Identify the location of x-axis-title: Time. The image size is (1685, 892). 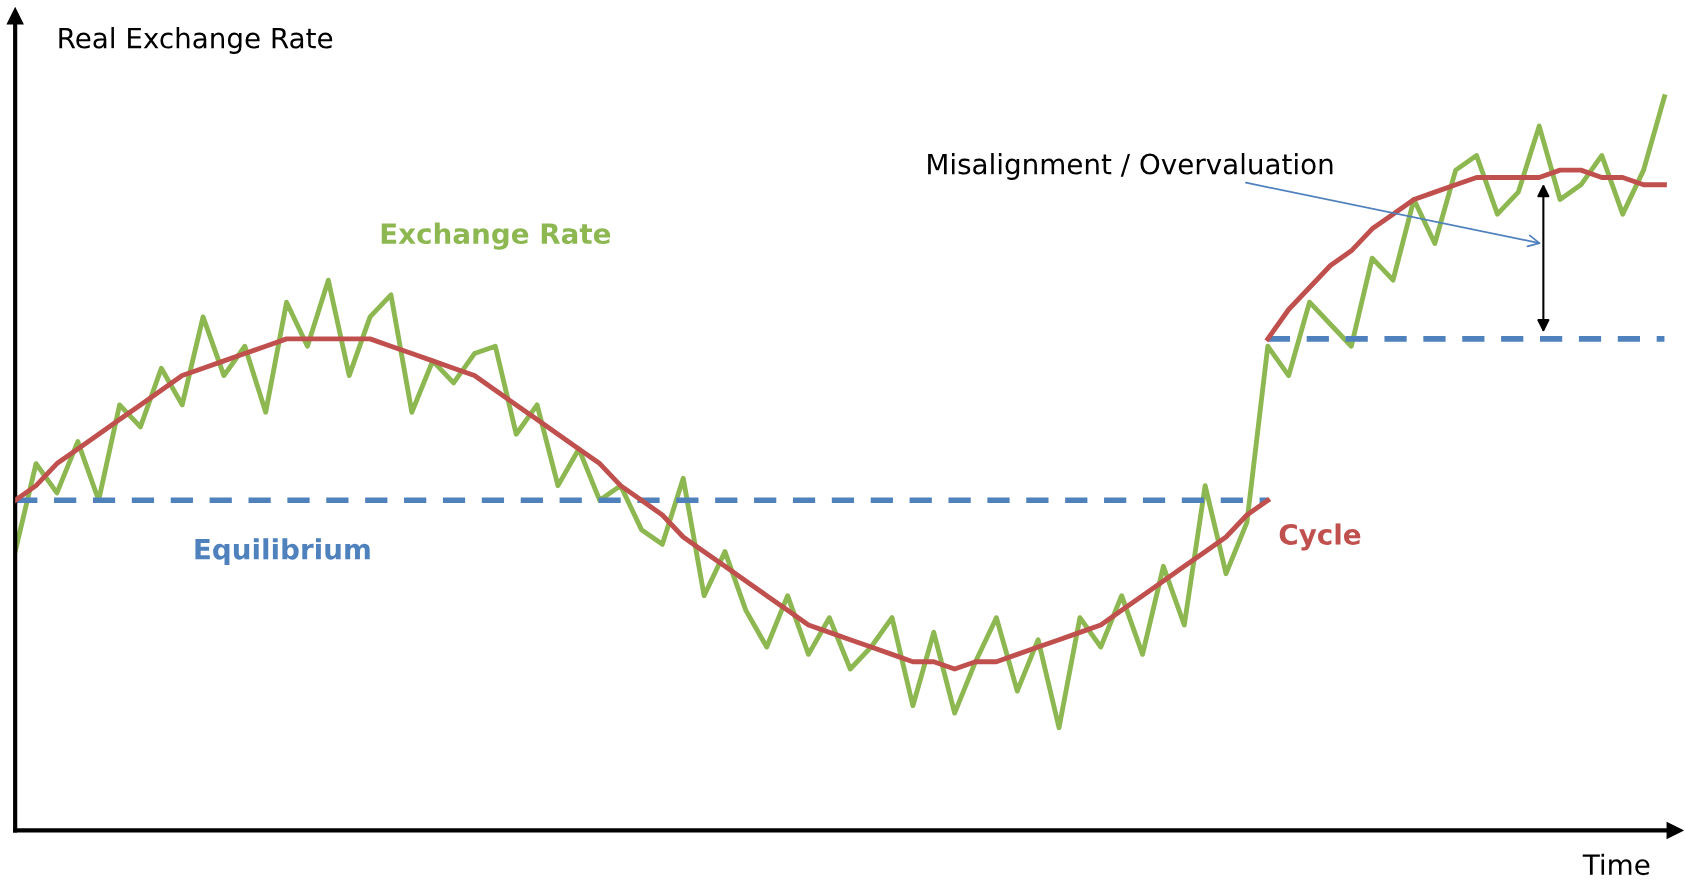
(1616, 864).